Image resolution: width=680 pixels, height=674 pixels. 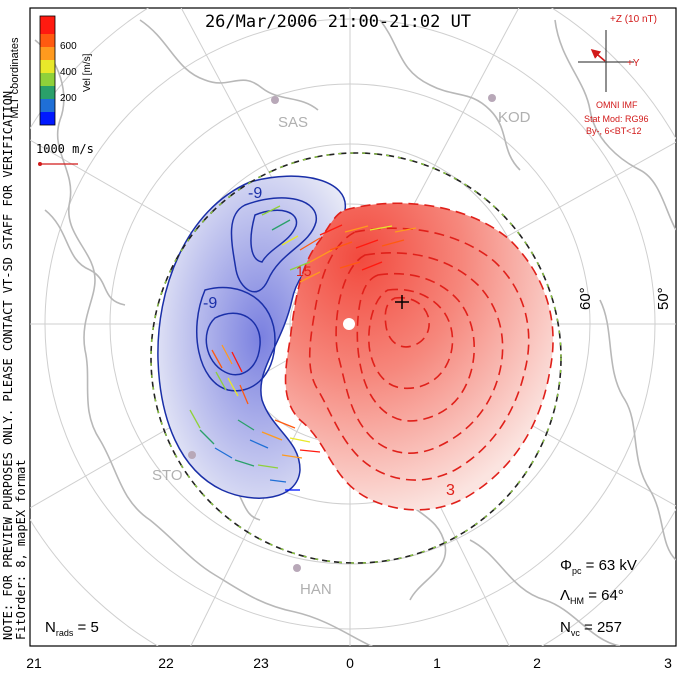 I want to click on vector-count: Nvc = 257, so click(x=591, y=628).